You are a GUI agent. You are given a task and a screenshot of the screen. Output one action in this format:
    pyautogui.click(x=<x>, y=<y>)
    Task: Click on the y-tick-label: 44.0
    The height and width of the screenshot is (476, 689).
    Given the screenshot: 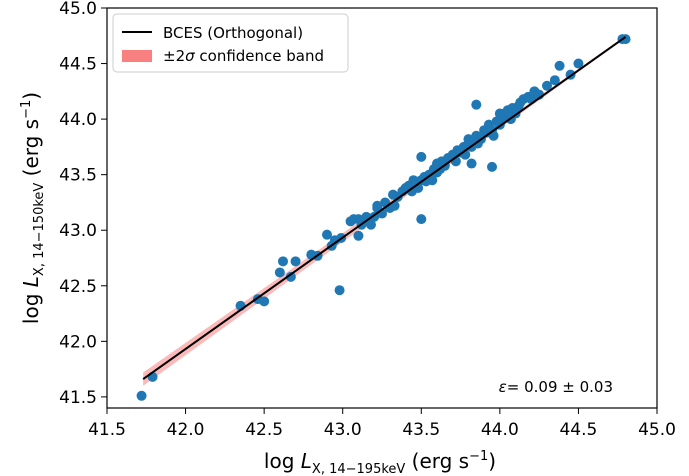 What is the action you would take?
    pyautogui.click(x=78, y=120)
    